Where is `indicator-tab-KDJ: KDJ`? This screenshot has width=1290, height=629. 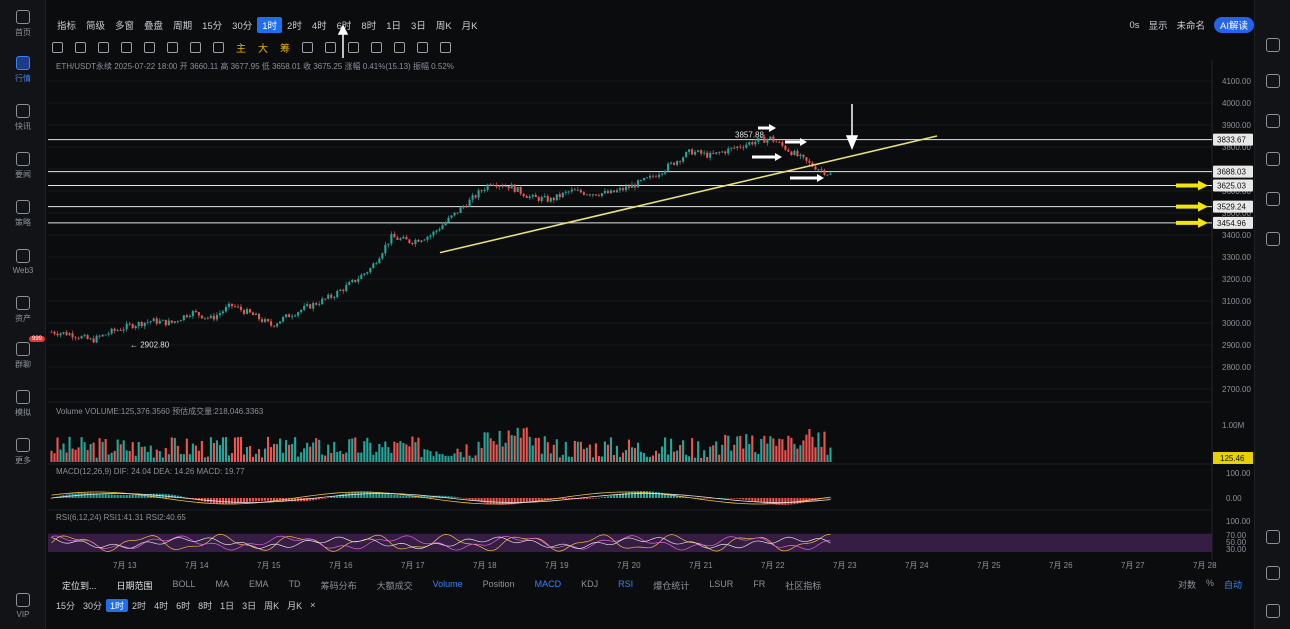 indicator-tab-KDJ: KDJ is located at coordinates (590, 583).